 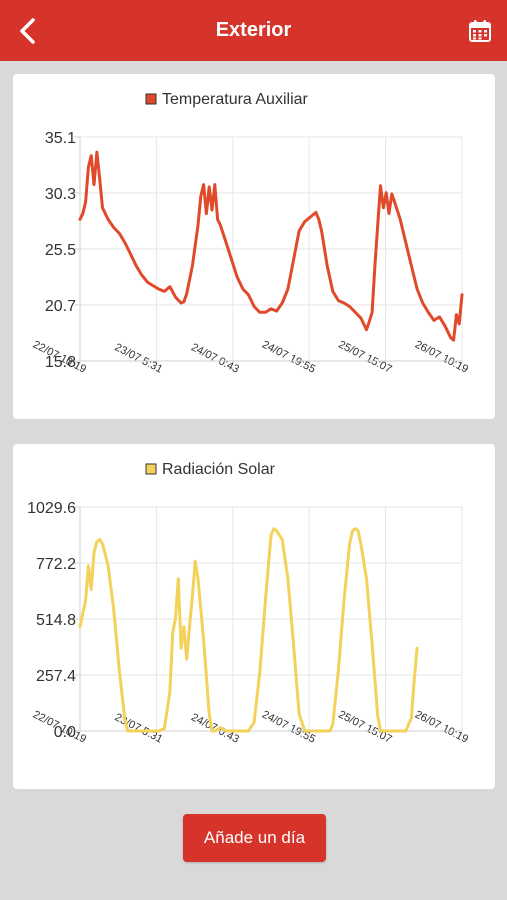 I want to click on y-tick-label: 257.4, so click(x=56, y=676).